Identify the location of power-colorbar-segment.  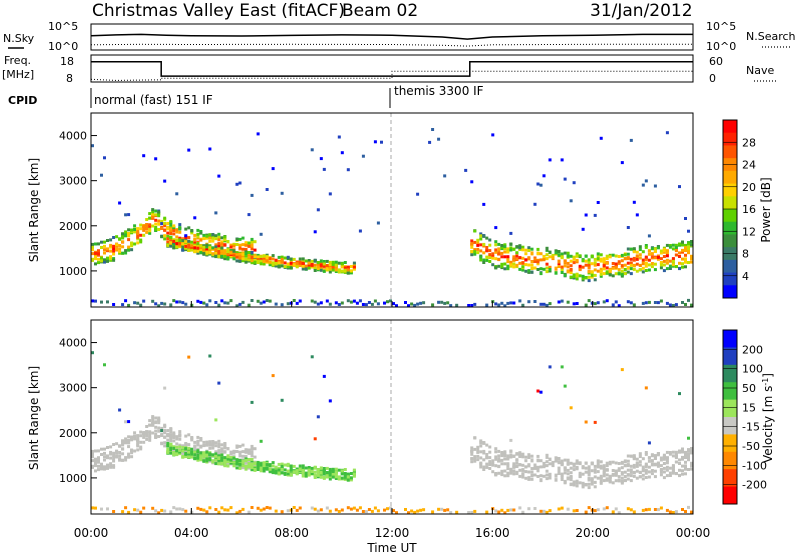
(730, 279).